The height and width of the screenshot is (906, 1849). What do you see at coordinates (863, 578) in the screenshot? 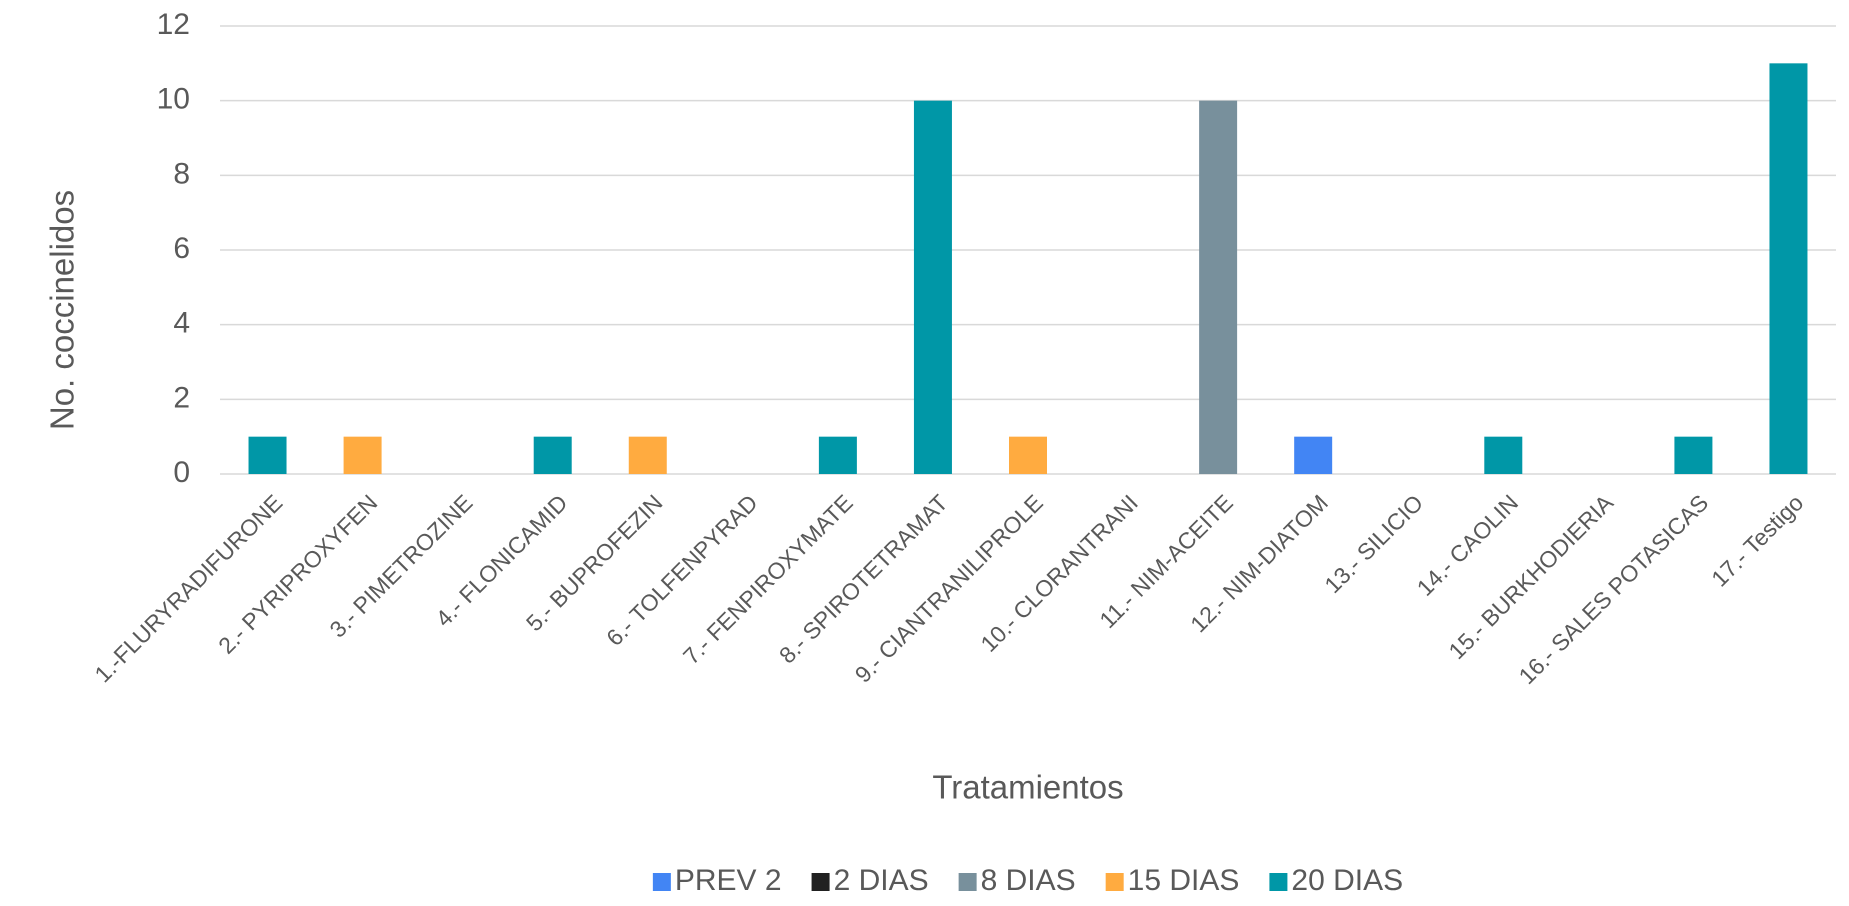
I see `x-tick-label: 8.- SPIROTETRAMAT` at bounding box center [863, 578].